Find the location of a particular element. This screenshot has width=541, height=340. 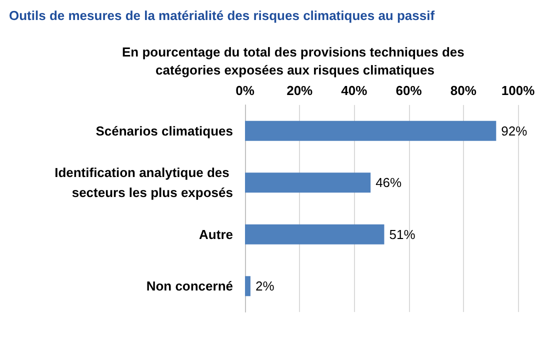

y-tick-label: Scénarios climatiques is located at coordinates (164, 130).